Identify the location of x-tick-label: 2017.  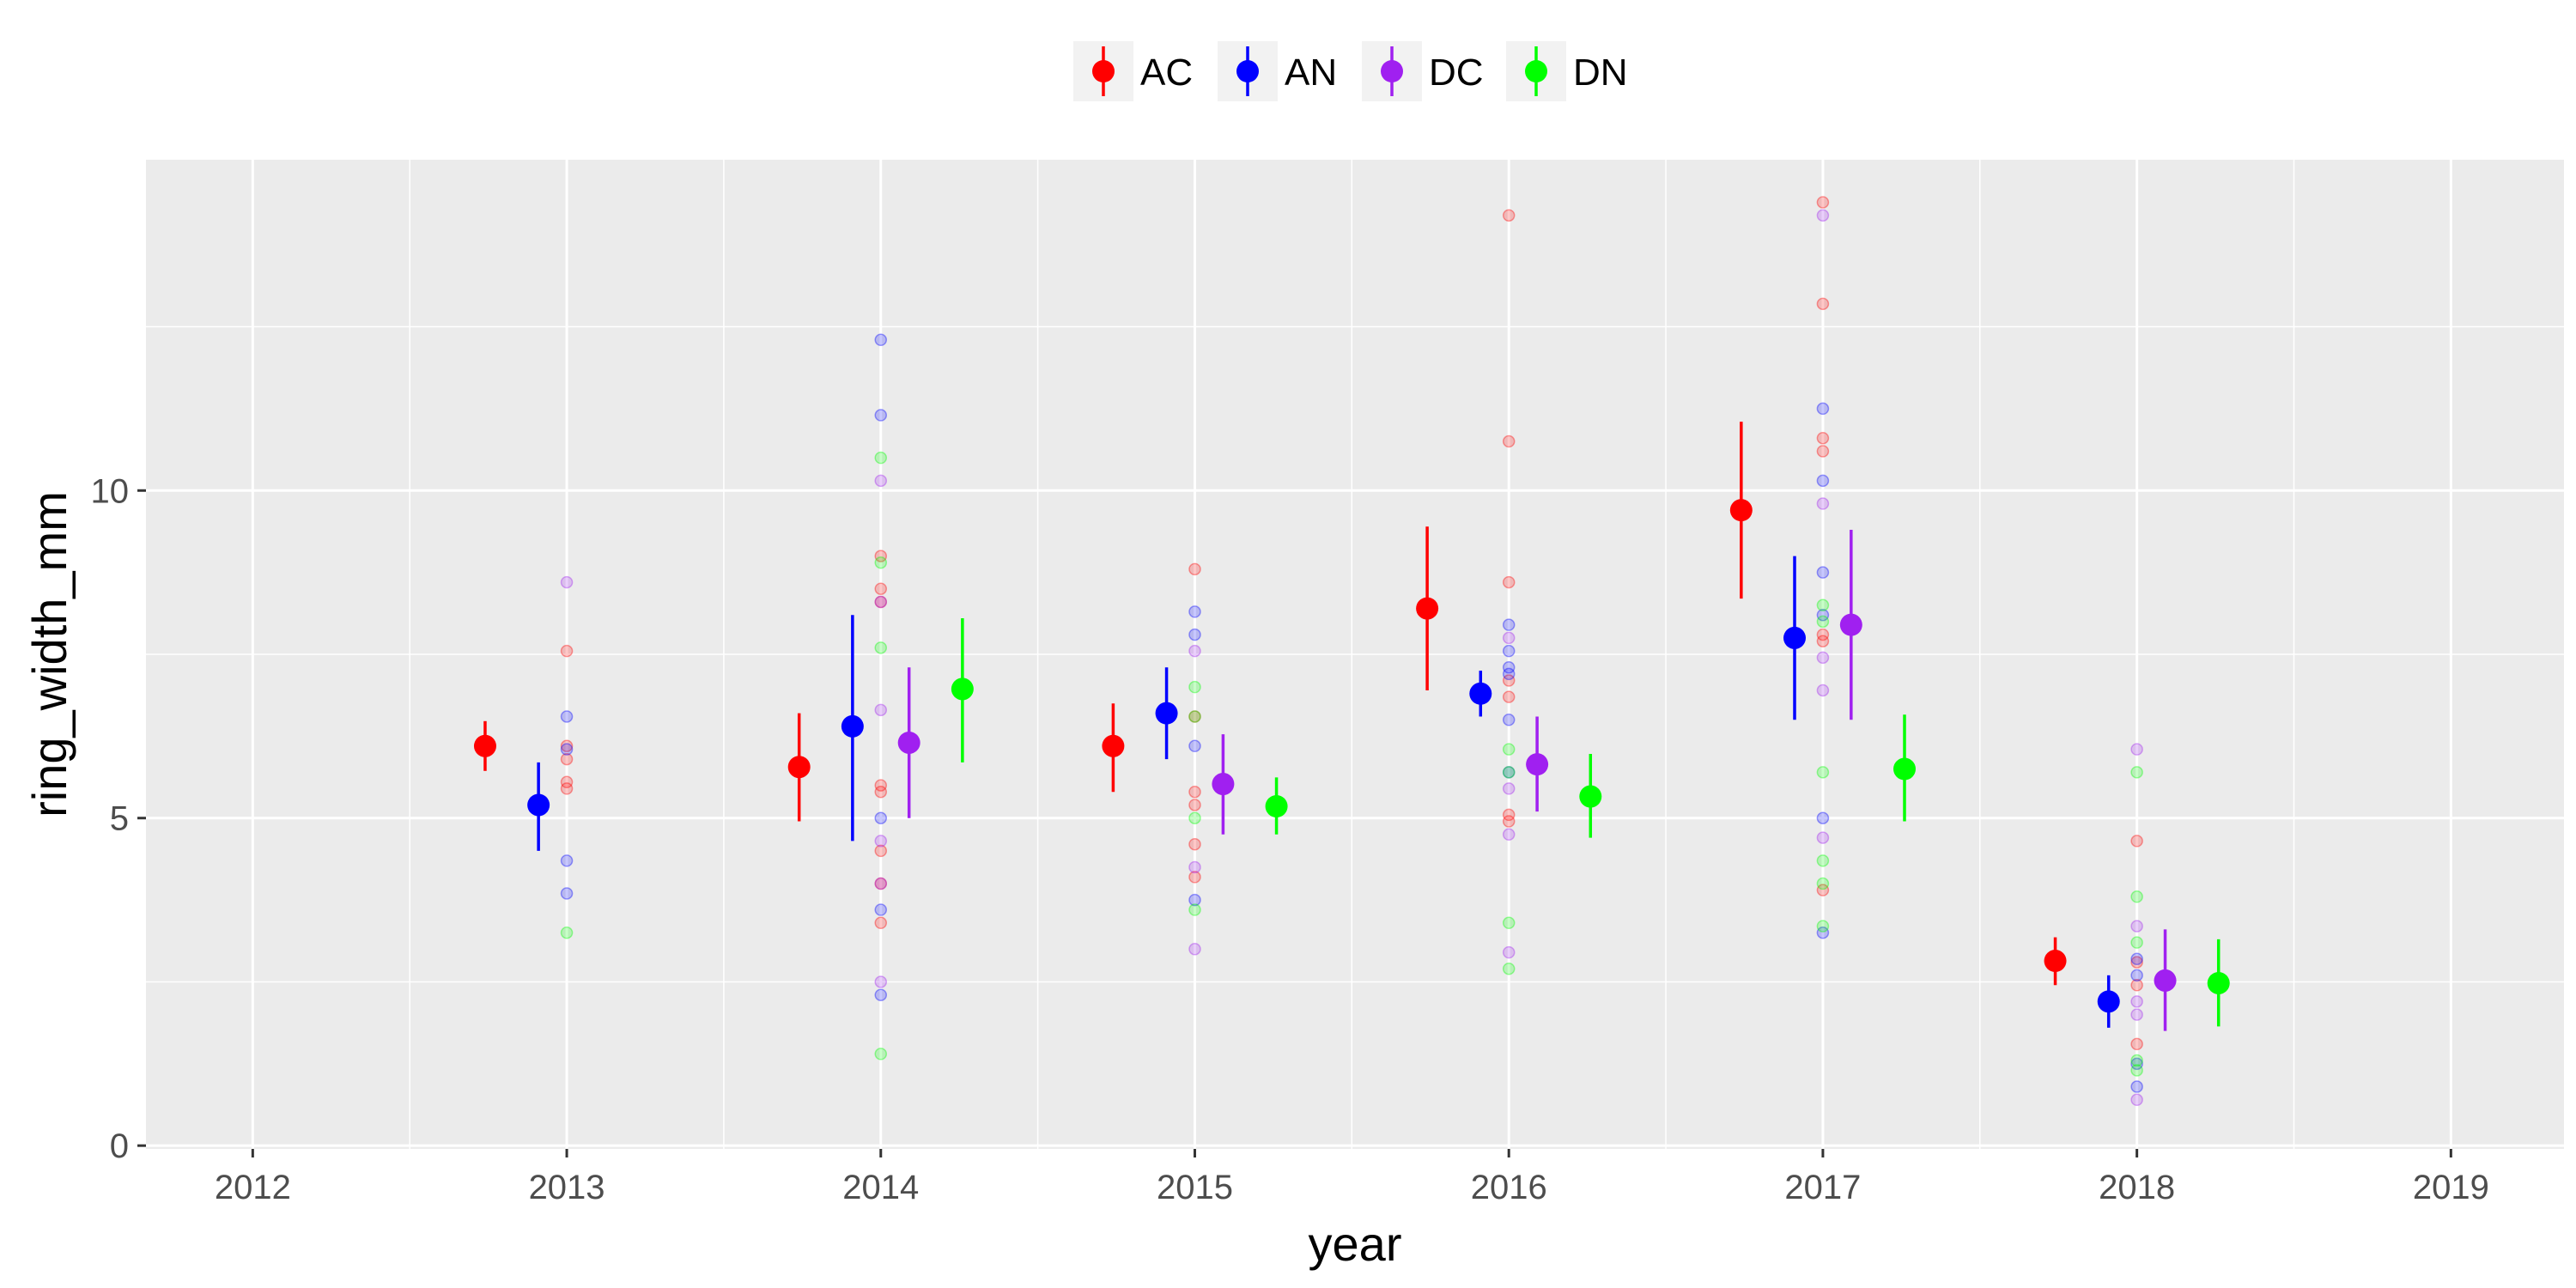
(1822, 1188).